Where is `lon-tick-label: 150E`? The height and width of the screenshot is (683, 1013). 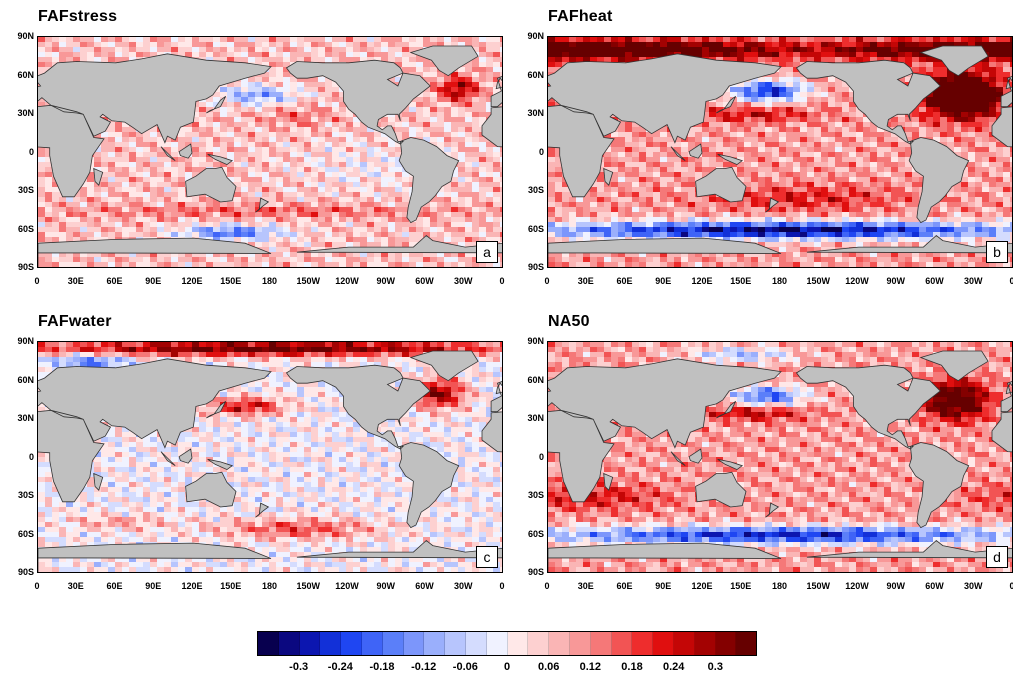 lon-tick-label: 150E is located at coordinates (231, 586).